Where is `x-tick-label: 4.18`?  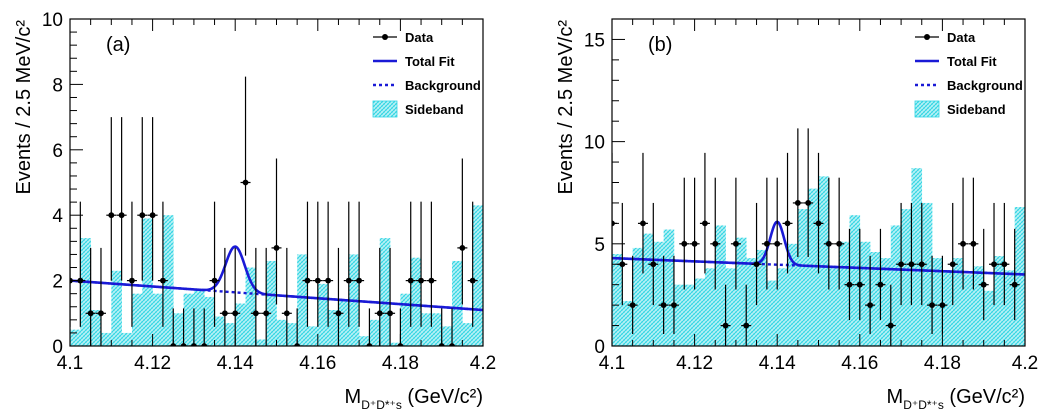 x-tick-label: 4.18 is located at coordinates (400, 363).